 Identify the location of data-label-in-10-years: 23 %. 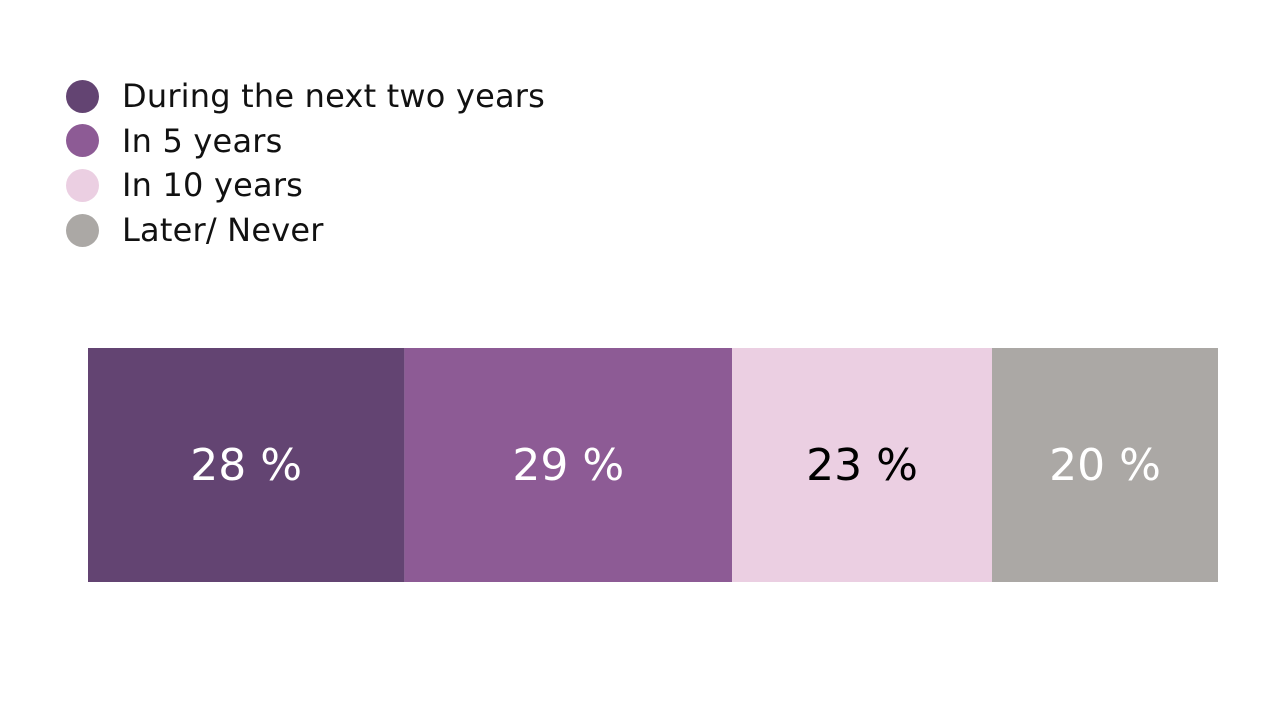
(862, 465).